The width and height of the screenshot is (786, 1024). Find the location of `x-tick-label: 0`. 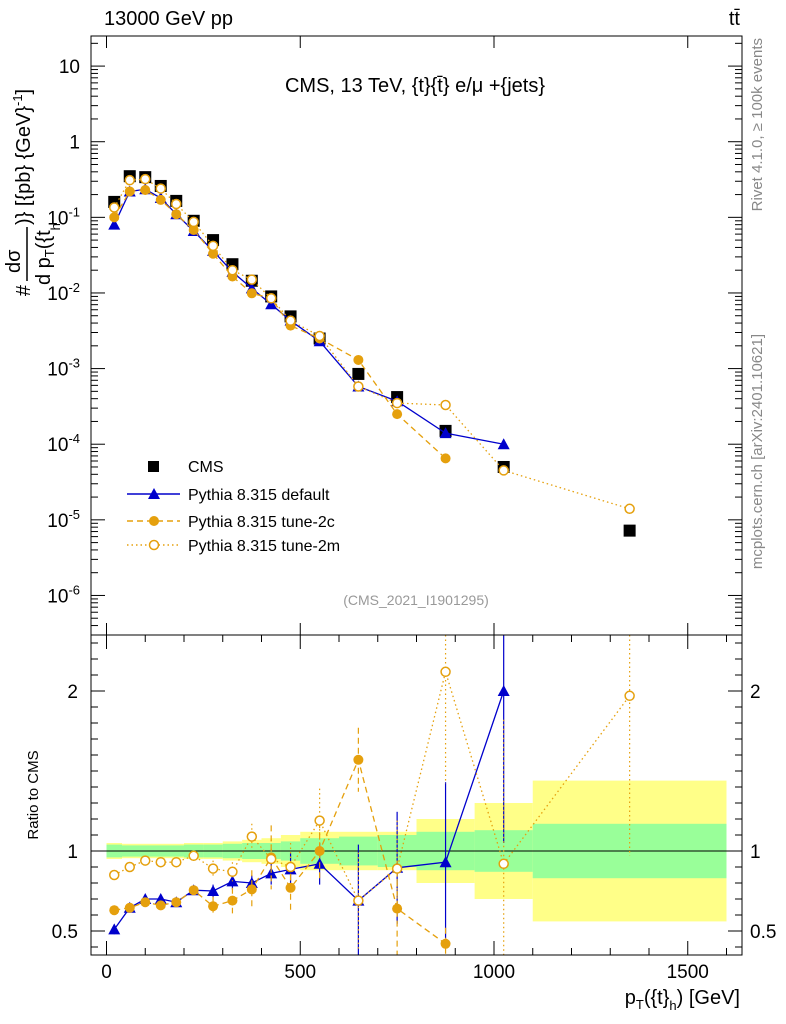

x-tick-label: 0 is located at coordinates (106, 972).